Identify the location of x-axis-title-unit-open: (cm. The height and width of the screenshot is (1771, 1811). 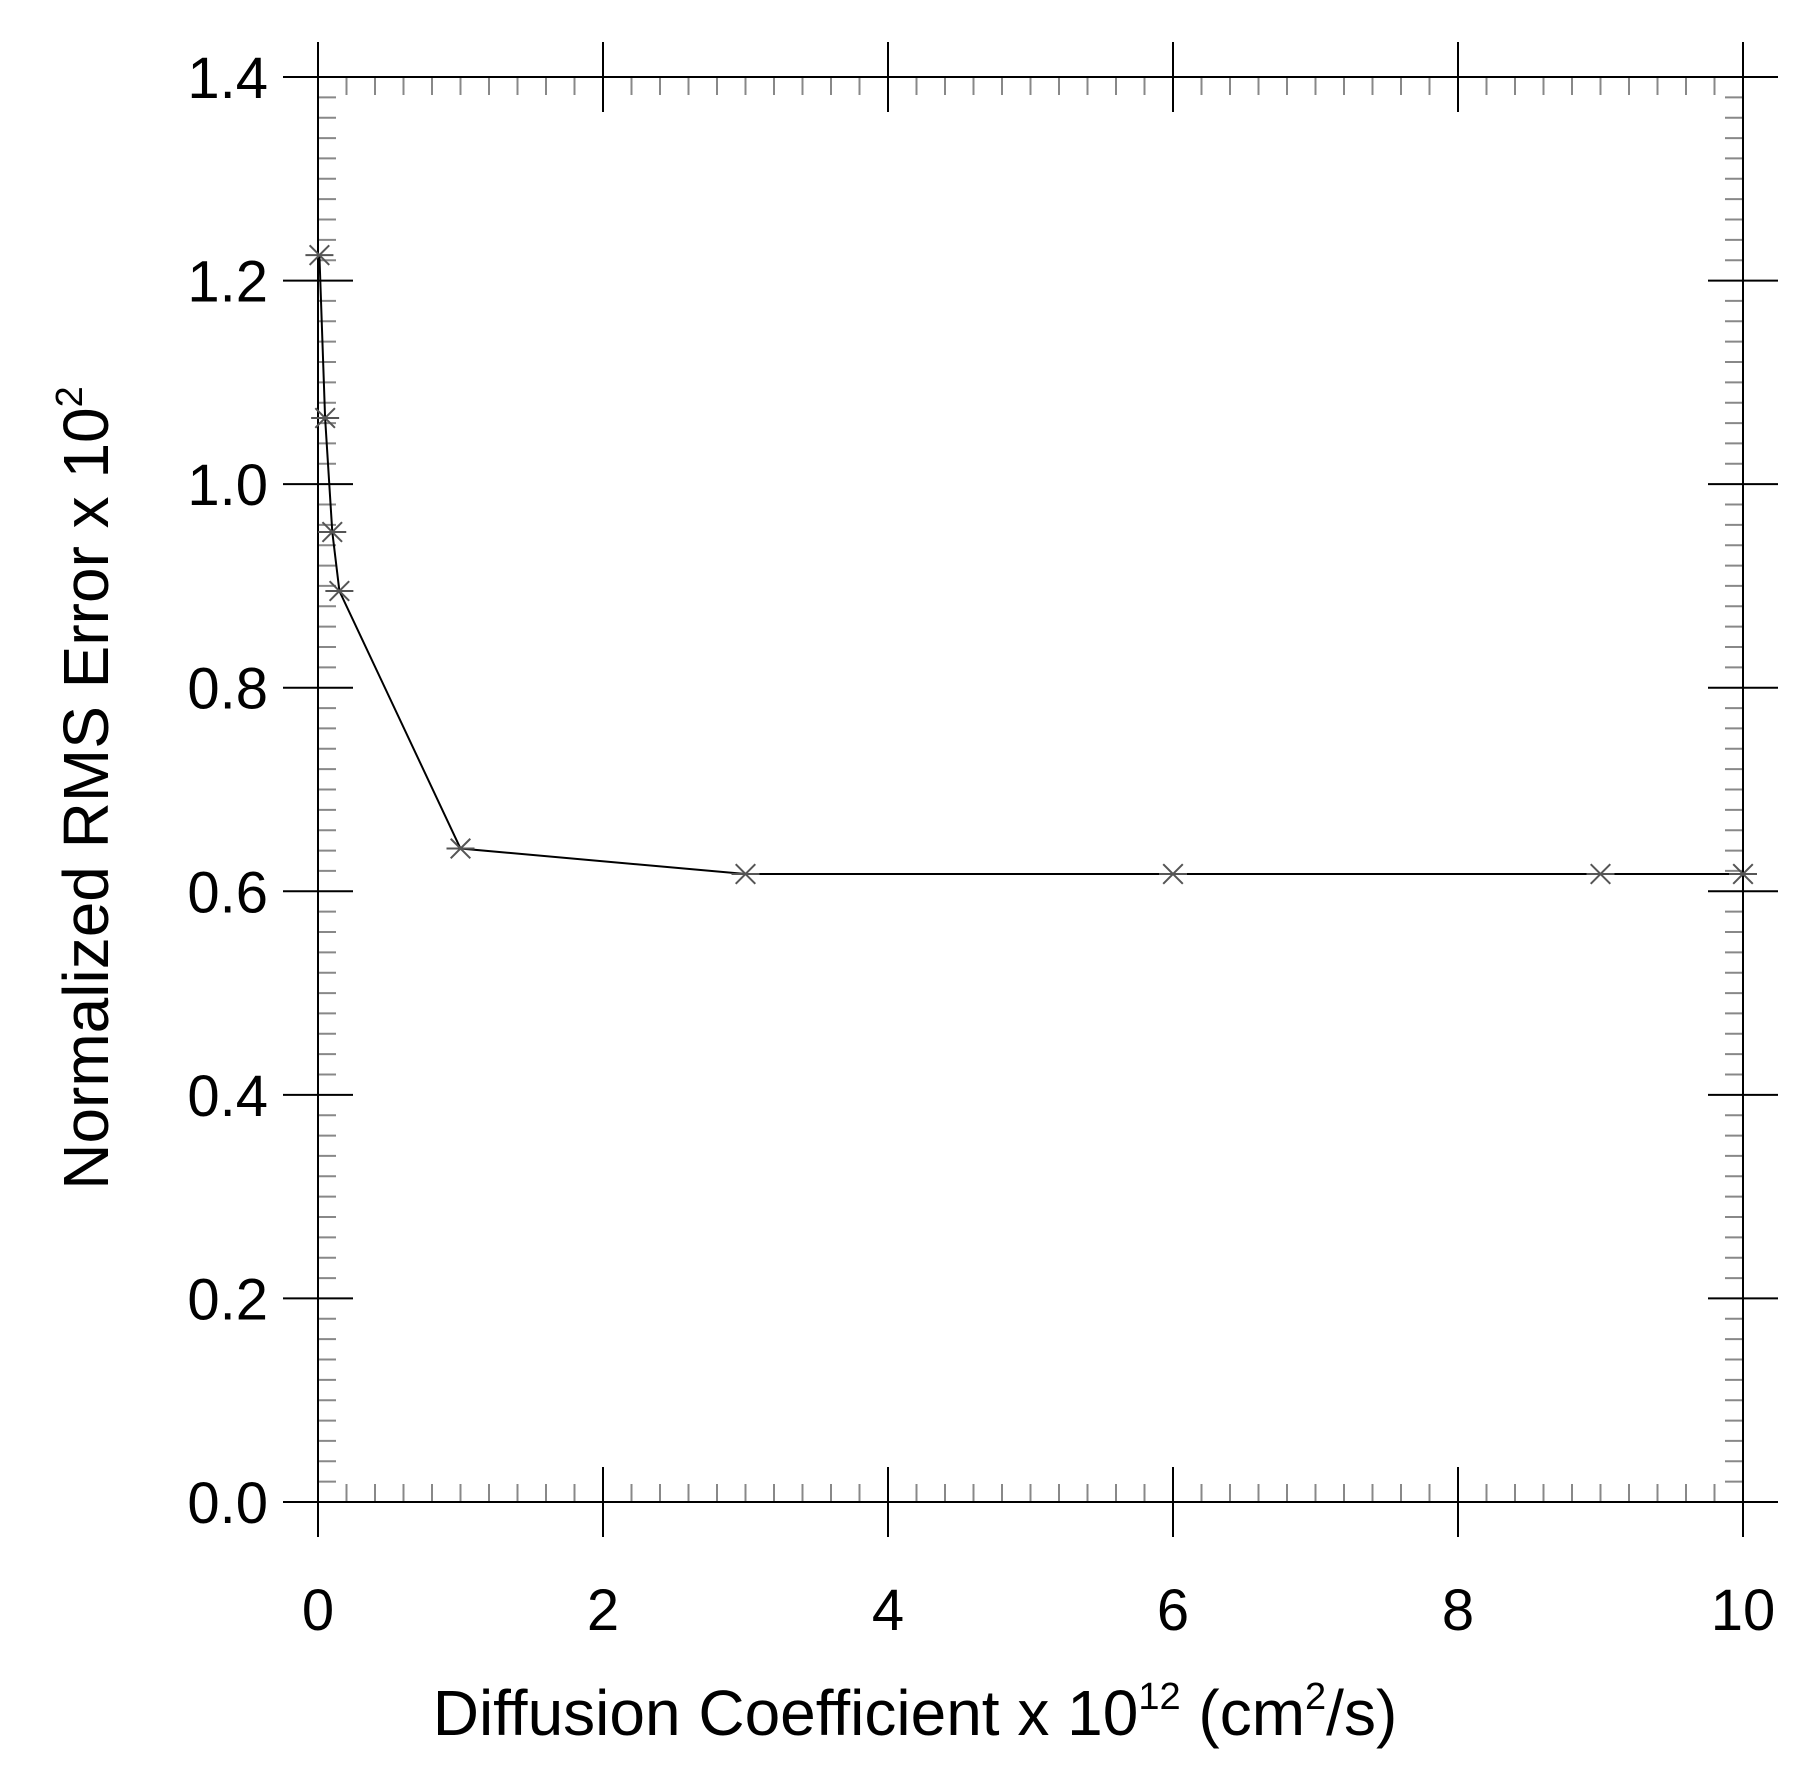
(1243, 1713).